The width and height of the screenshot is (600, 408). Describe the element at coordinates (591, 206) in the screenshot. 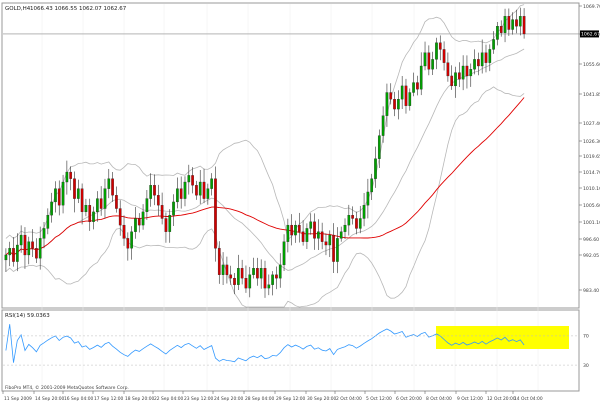

I see `price-tick-label: 1005.60` at that location.